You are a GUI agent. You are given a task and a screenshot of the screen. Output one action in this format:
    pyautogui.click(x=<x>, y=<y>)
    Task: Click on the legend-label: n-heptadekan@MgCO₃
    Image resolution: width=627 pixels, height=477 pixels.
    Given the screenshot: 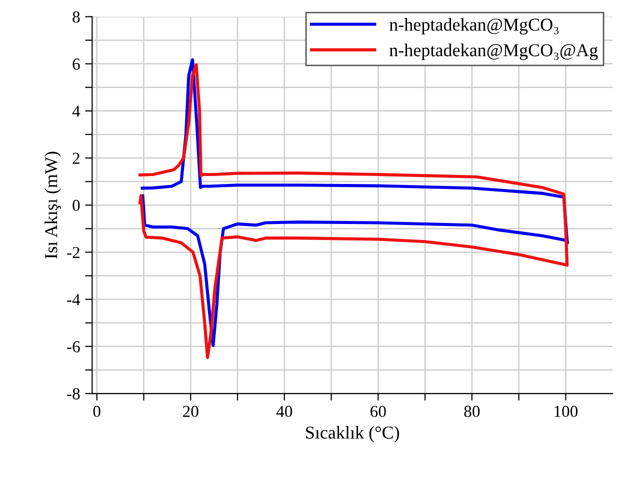 What is the action you would take?
    pyautogui.click(x=474, y=26)
    